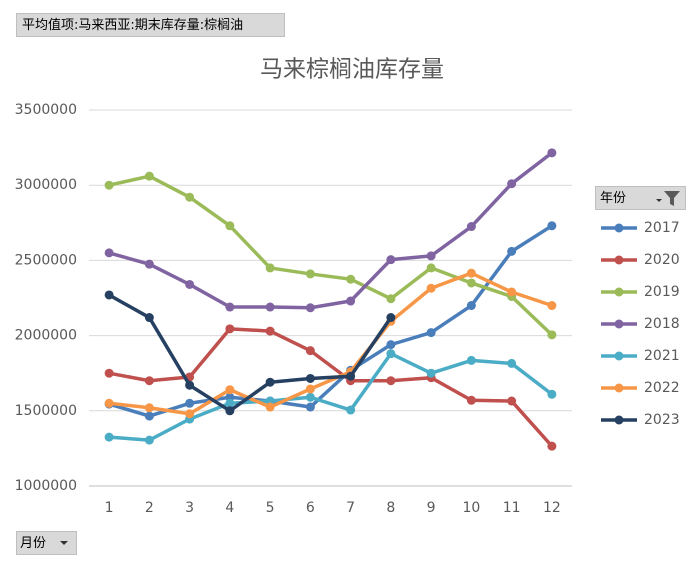 The image size is (700, 568). What do you see at coordinates (613, 198) in the screenshot?
I see `legend-field-label: 年份` at bounding box center [613, 198].